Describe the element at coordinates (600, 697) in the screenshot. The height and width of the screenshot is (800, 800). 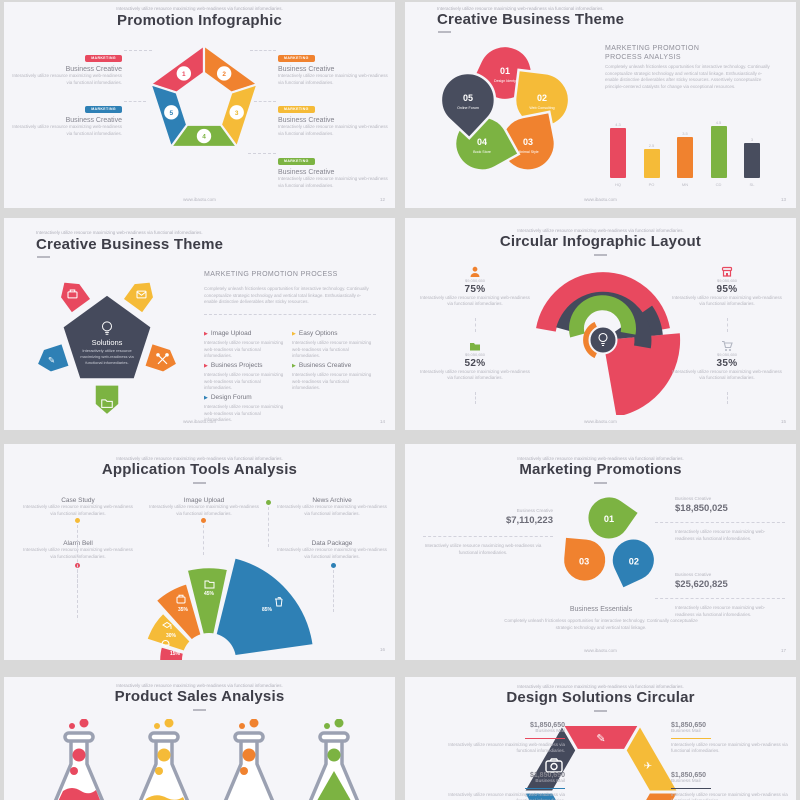
I see `slide-title: Design Solutions Circular` at that location.